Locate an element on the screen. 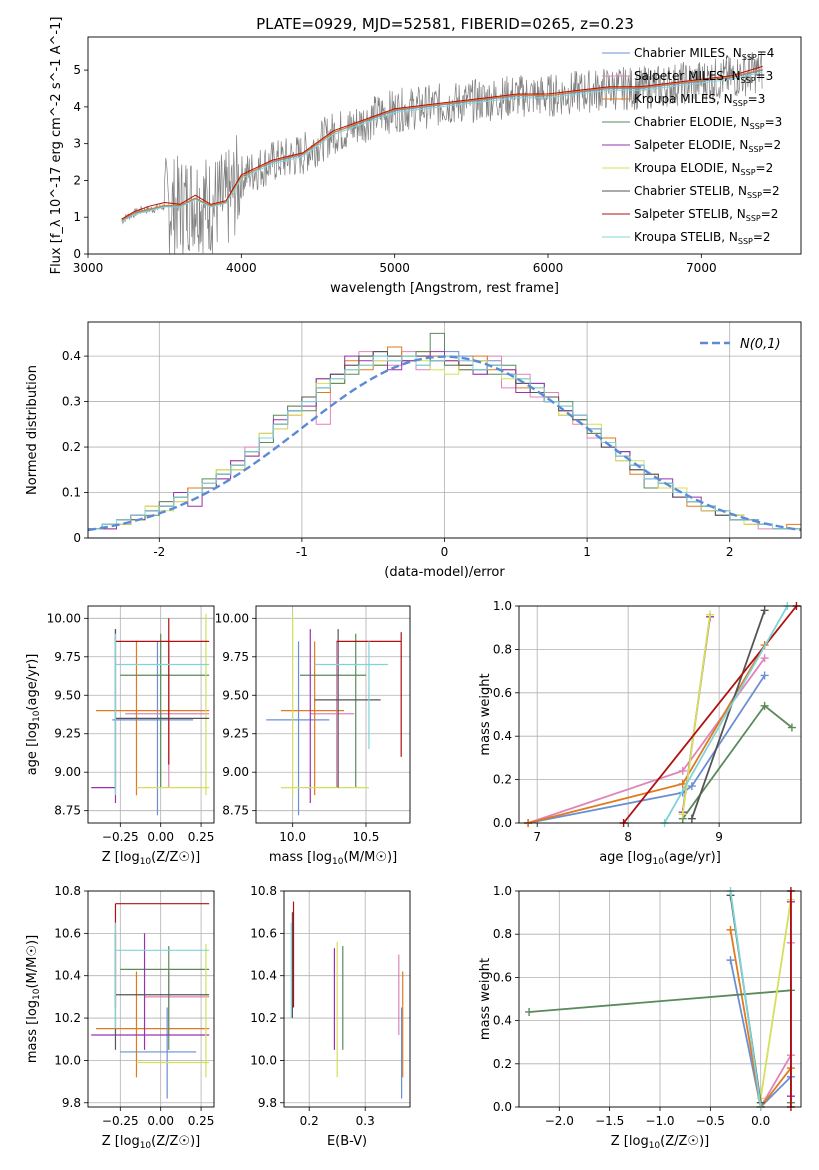 Image resolution: width=819 pixels, height=1170 pixels. y-tick-label: 4 is located at coordinates (77, 107).